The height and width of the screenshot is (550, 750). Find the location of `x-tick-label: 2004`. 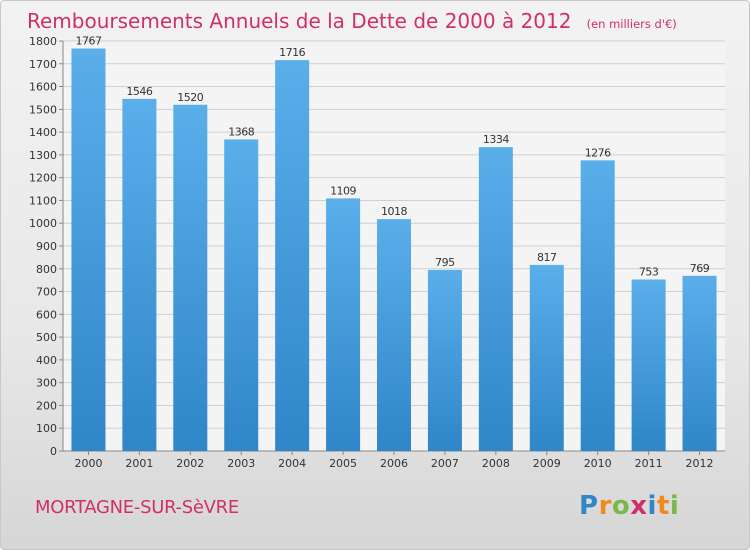

x-tick-label: 2004 is located at coordinates (292, 463).